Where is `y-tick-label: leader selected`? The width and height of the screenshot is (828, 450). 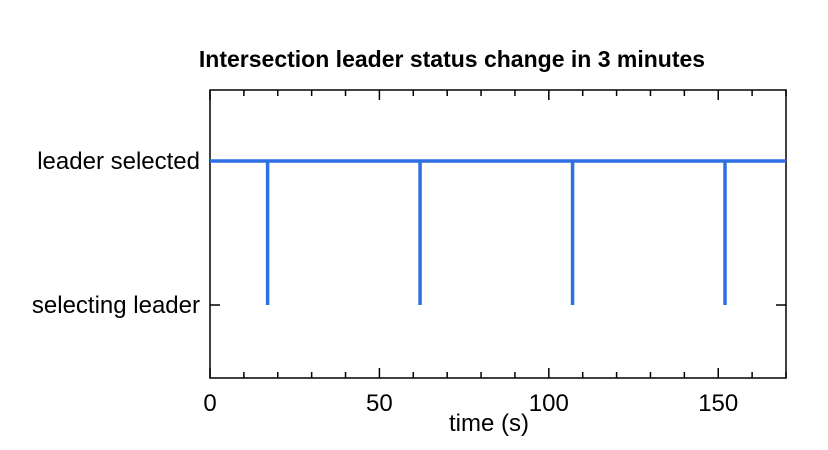 y-tick-label: leader selected is located at coordinates (118, 161).